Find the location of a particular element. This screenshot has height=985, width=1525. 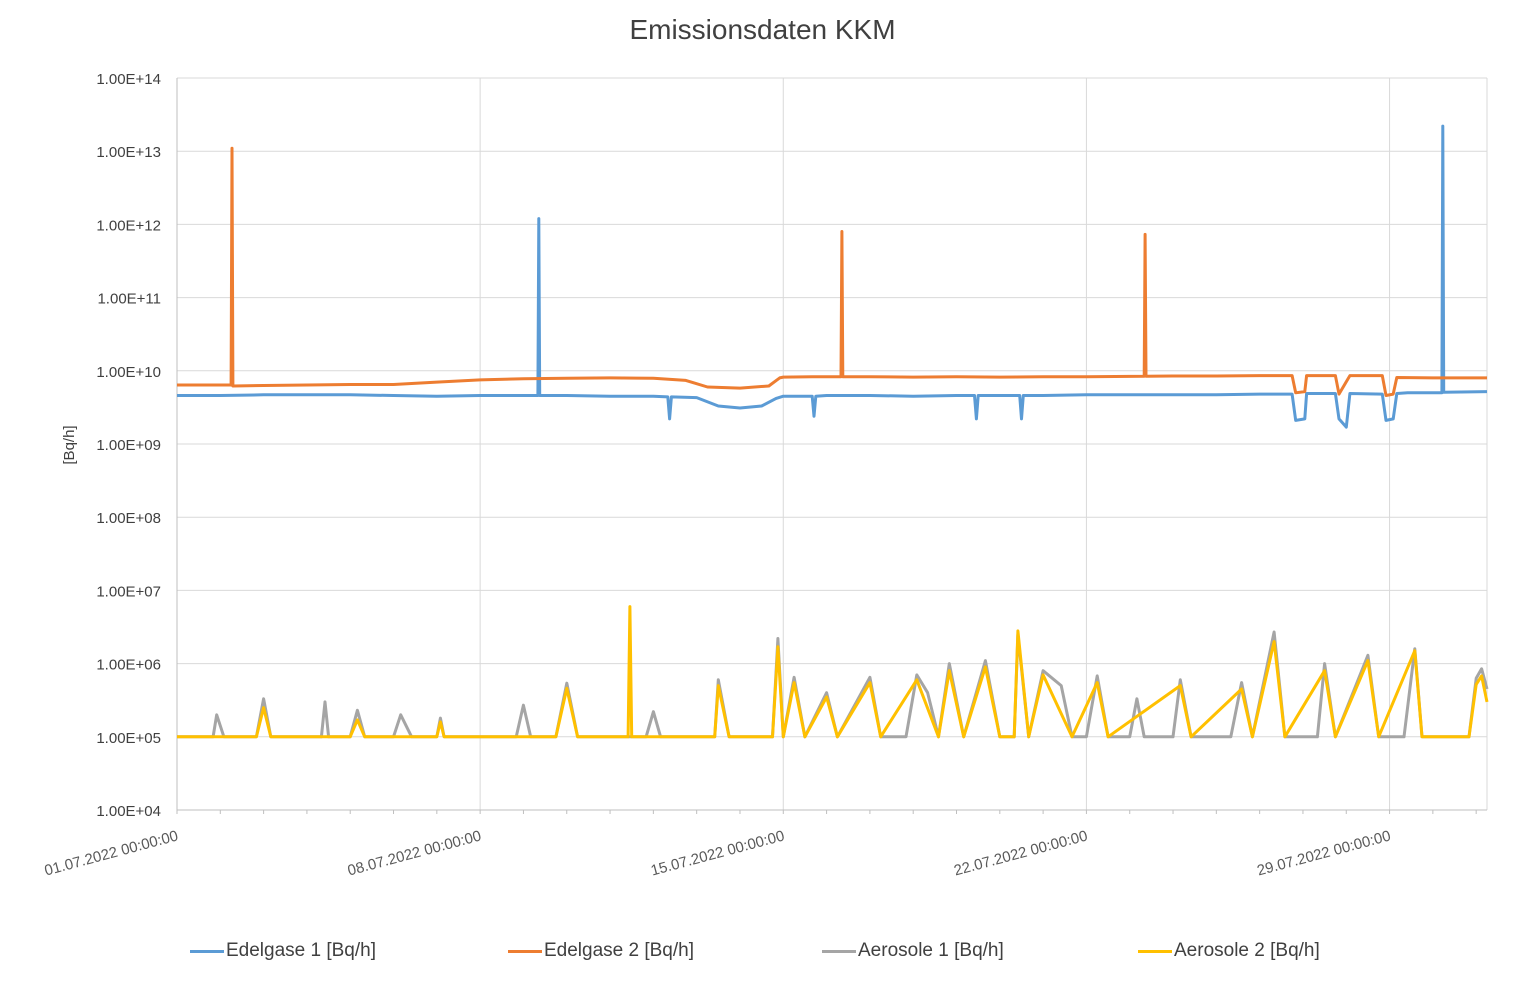

y-tick-label: 1.00E+10 is located at coordinates (128, 372).